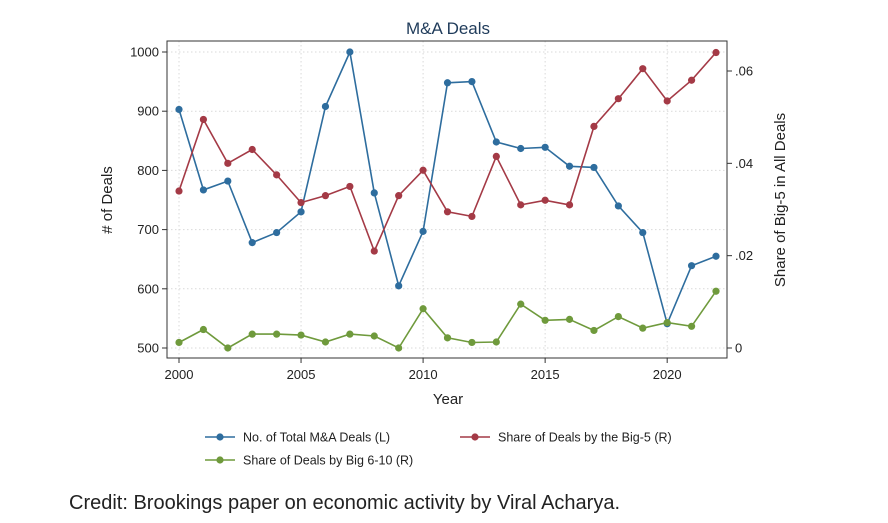 The height and width of the screenshot is (523, 888). I want to click on legend-item: No. of Total M&A Deals (L), so click(297, 438).